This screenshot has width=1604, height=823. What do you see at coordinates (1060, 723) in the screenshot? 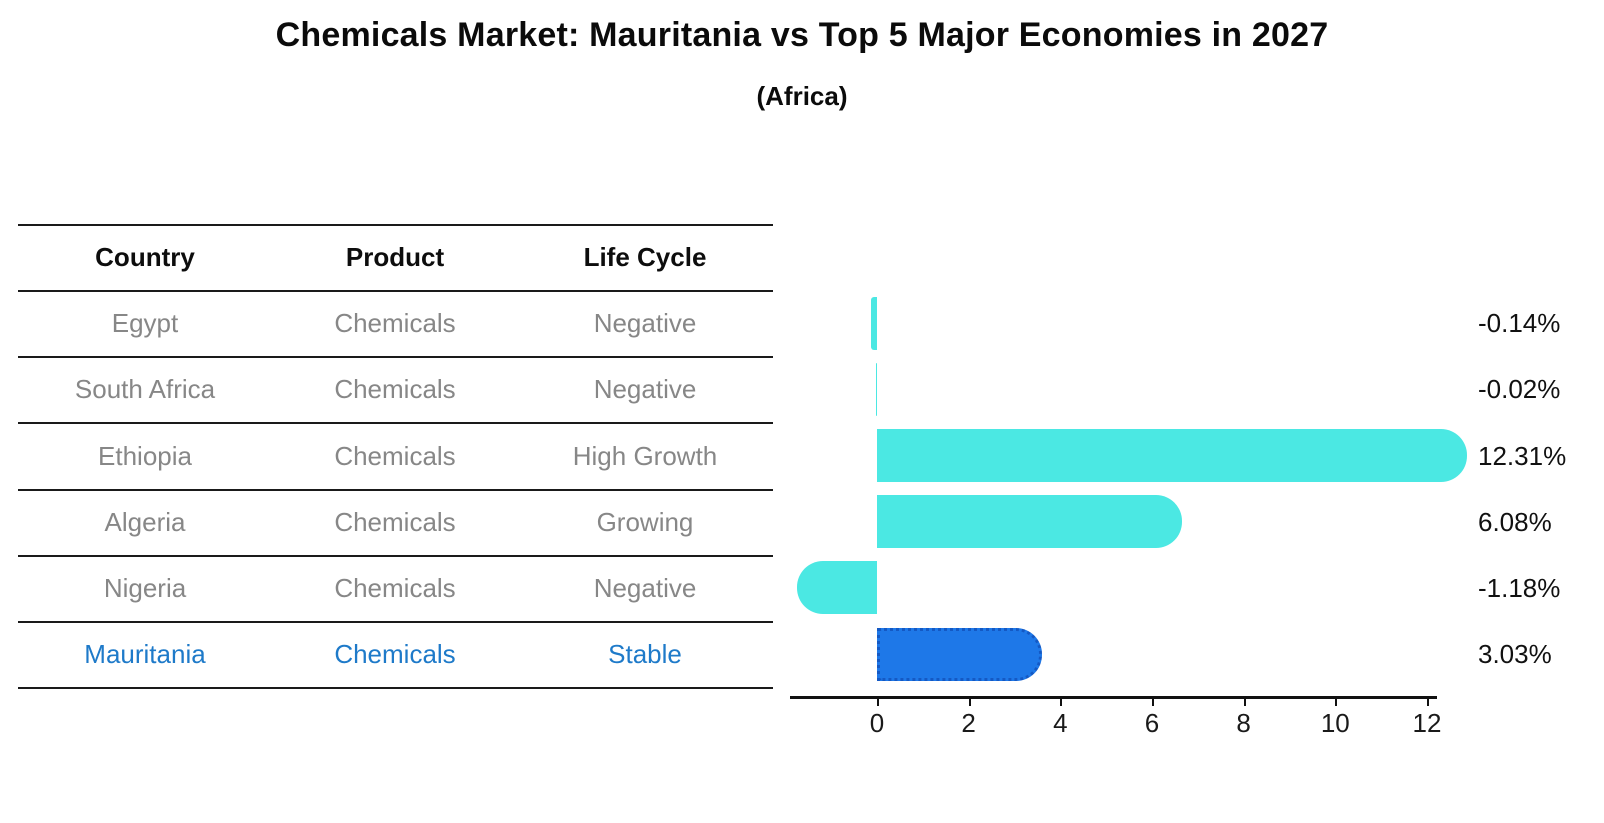
I see `x-tick-label: 4` at bounding box center [1060, 723].